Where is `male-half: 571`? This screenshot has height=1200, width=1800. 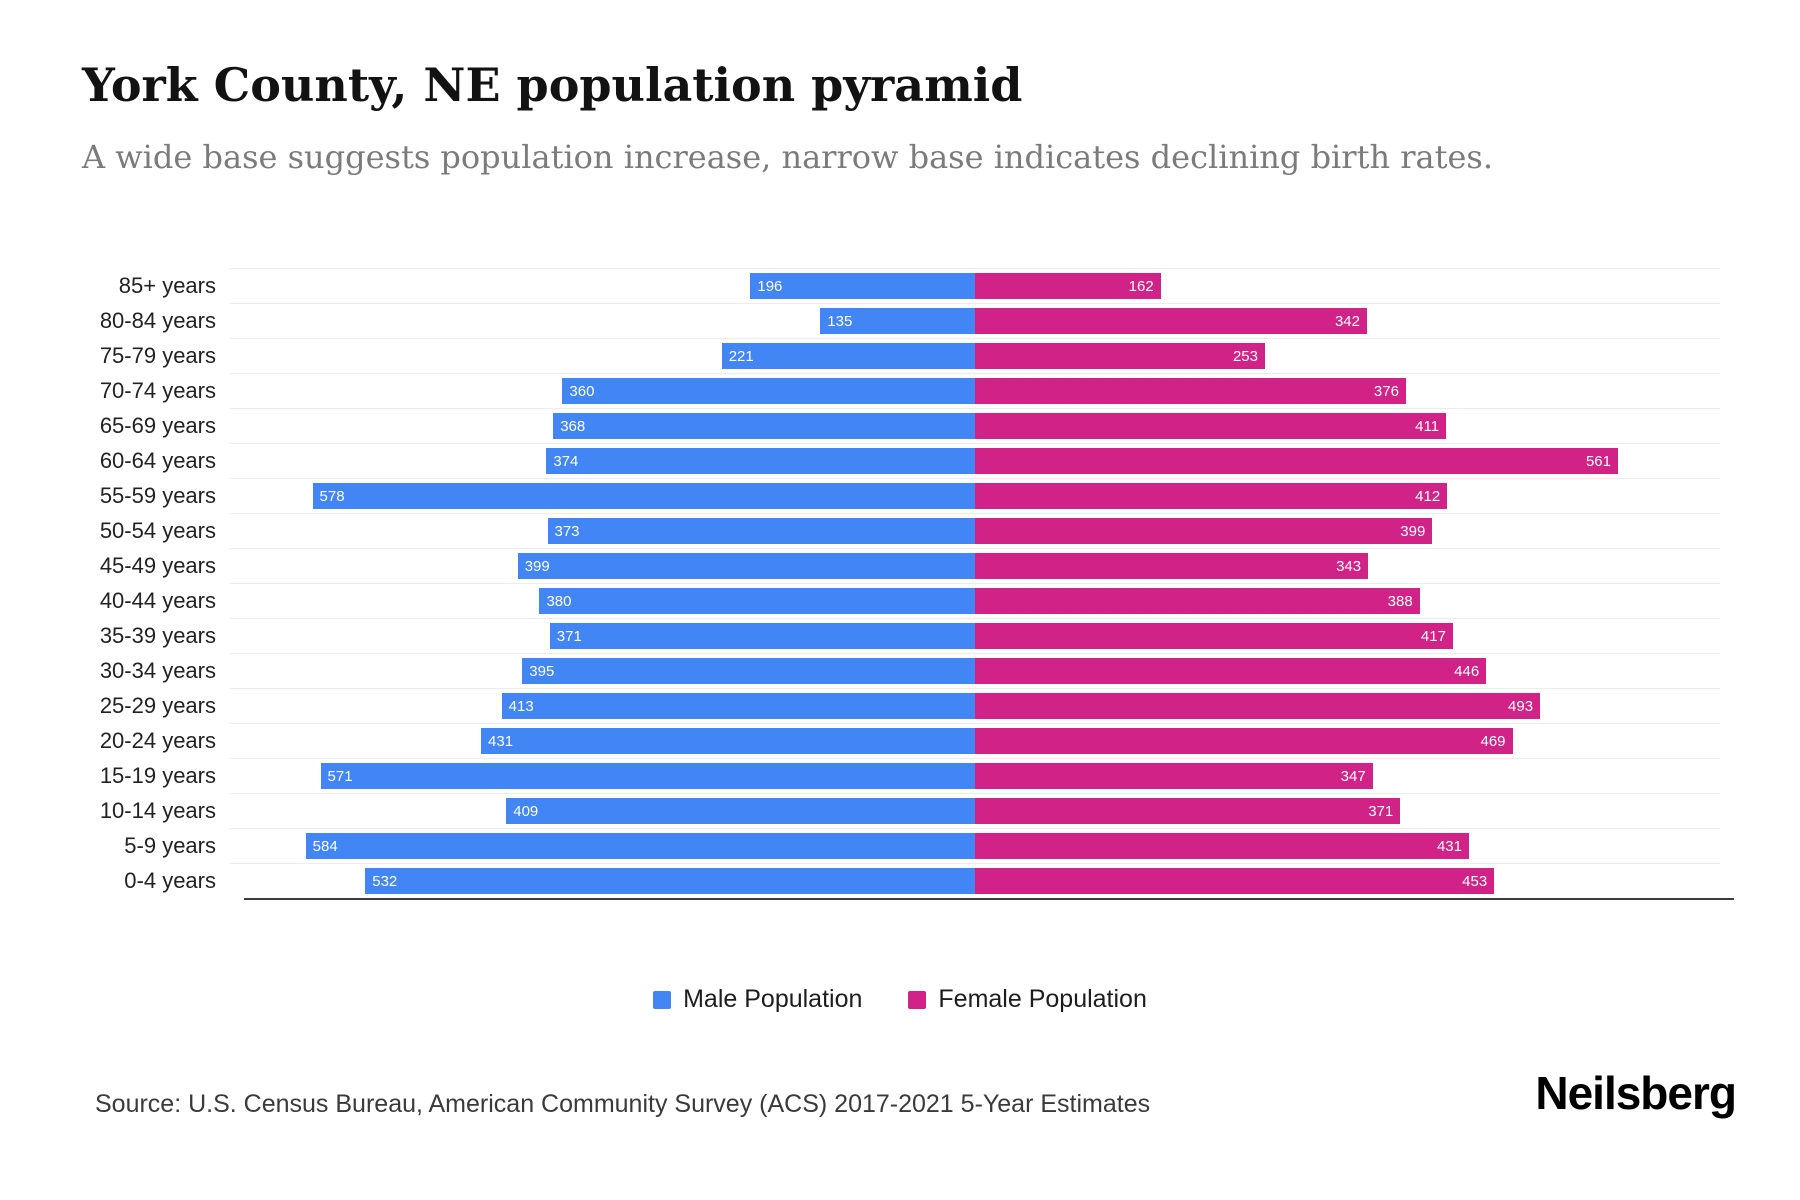 male-half: 571 is located at coordinates (602, 776).